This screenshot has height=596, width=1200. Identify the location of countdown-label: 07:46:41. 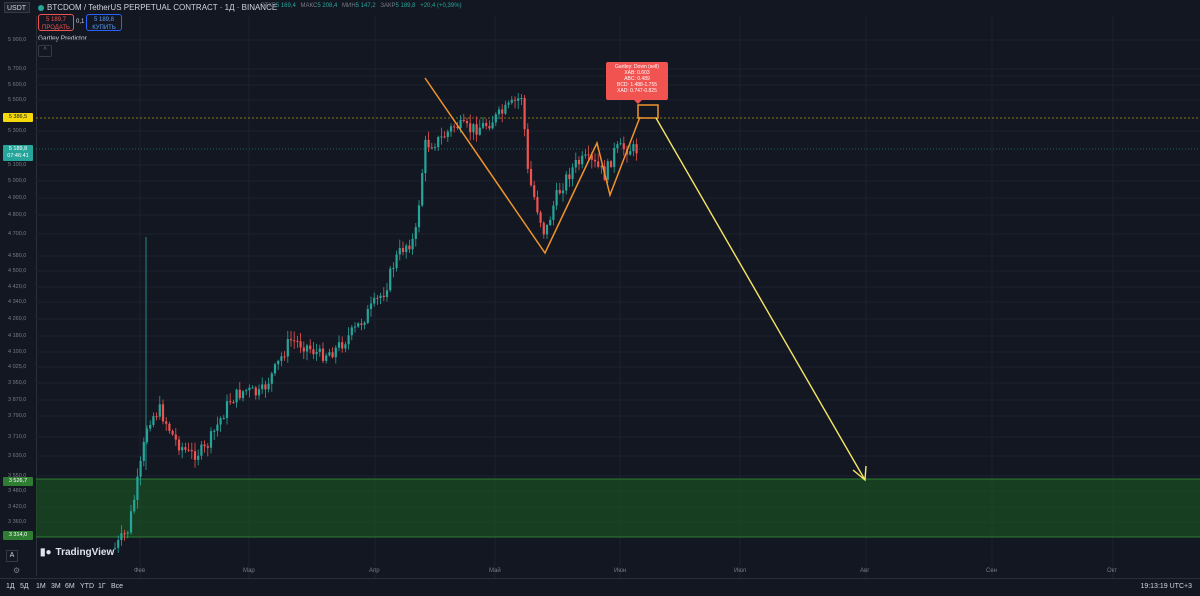
(18, 156).